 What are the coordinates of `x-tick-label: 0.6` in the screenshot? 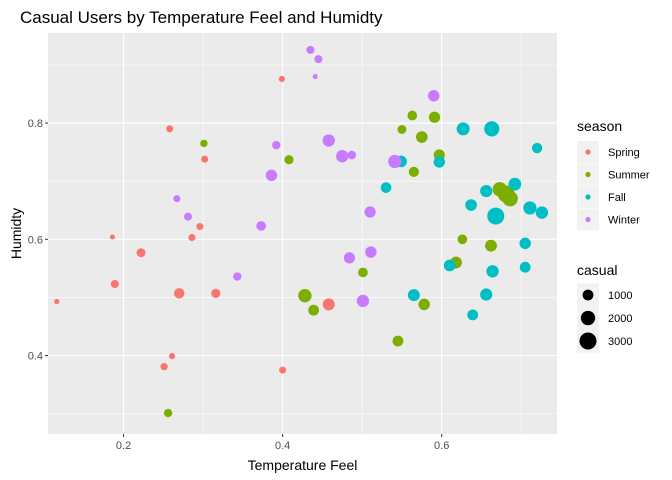 It's located at (441, 446).